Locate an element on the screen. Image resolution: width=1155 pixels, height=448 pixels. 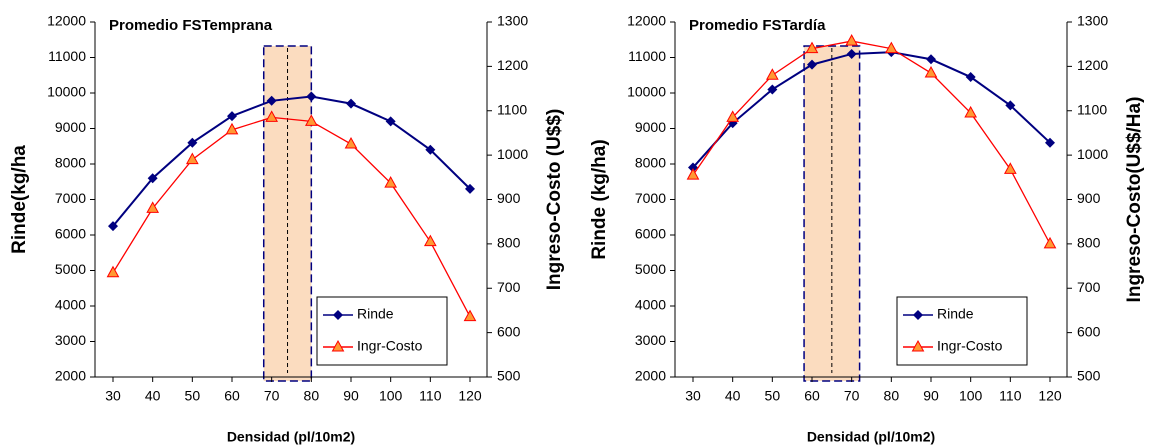
y-tick-label: 2000 is located at coordinates (650, 376).